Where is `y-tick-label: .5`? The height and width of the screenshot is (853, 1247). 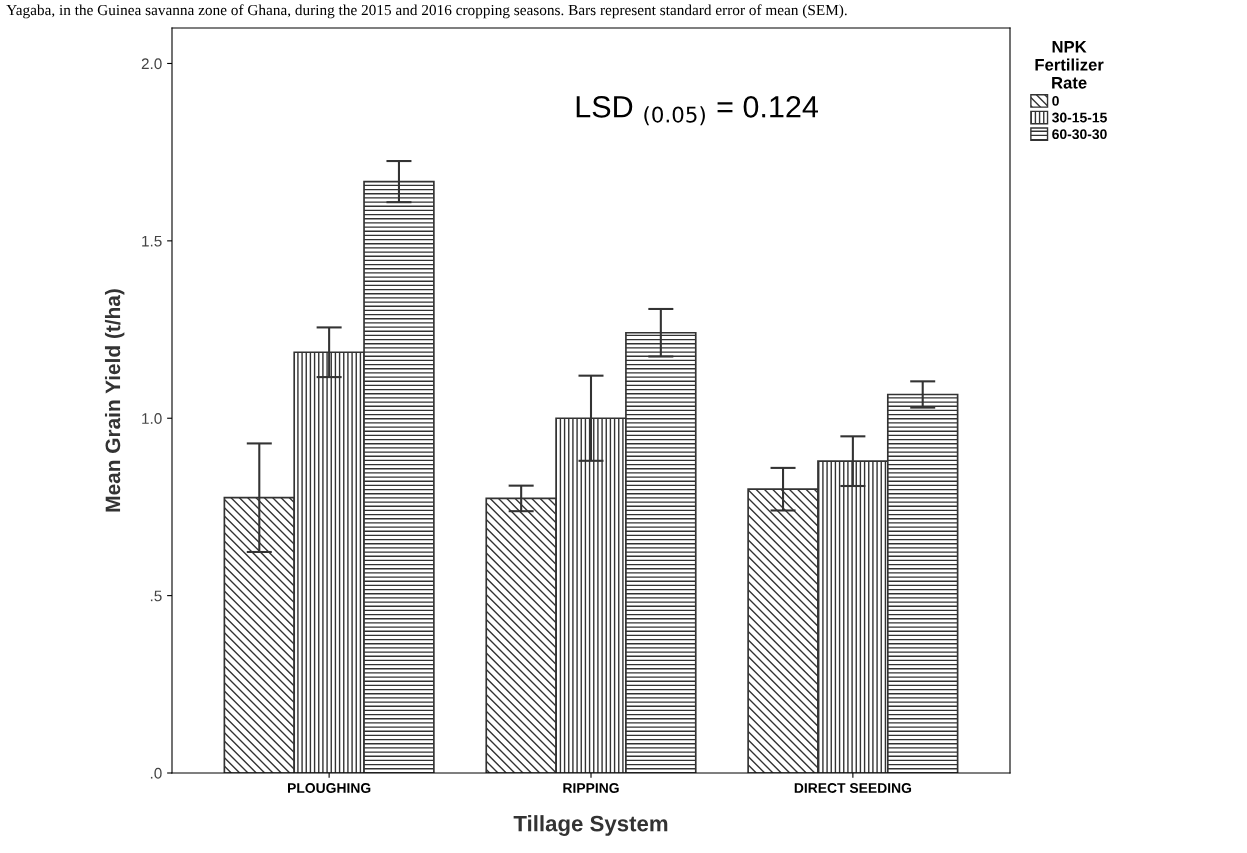 y-tick-label: .5 is located at coordinates (156, 596).